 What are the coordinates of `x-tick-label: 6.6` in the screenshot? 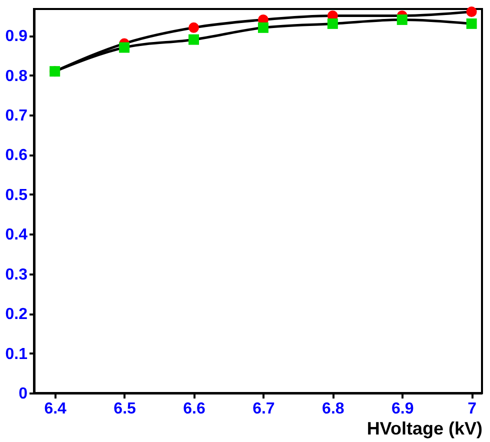 It's located at (194, 409).